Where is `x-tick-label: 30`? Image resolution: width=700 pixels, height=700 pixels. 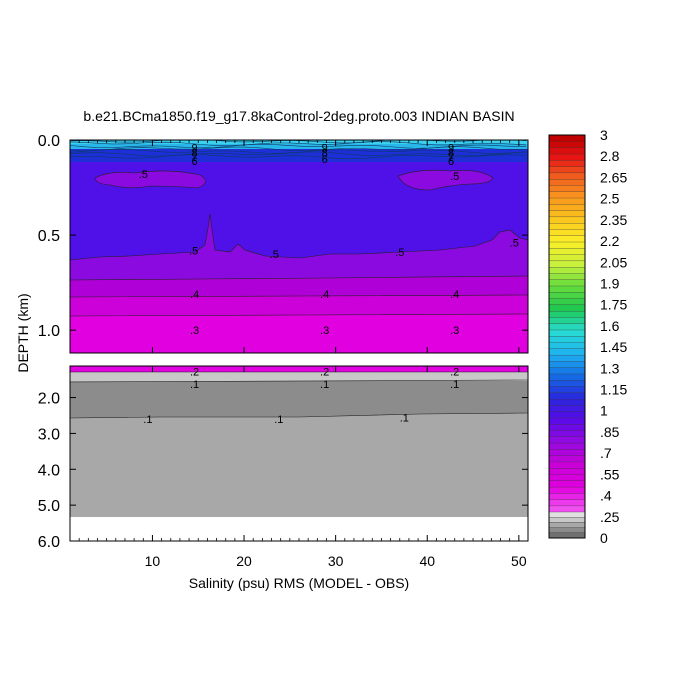 x-tick-label: 30 is located at coordinates (336, 561).